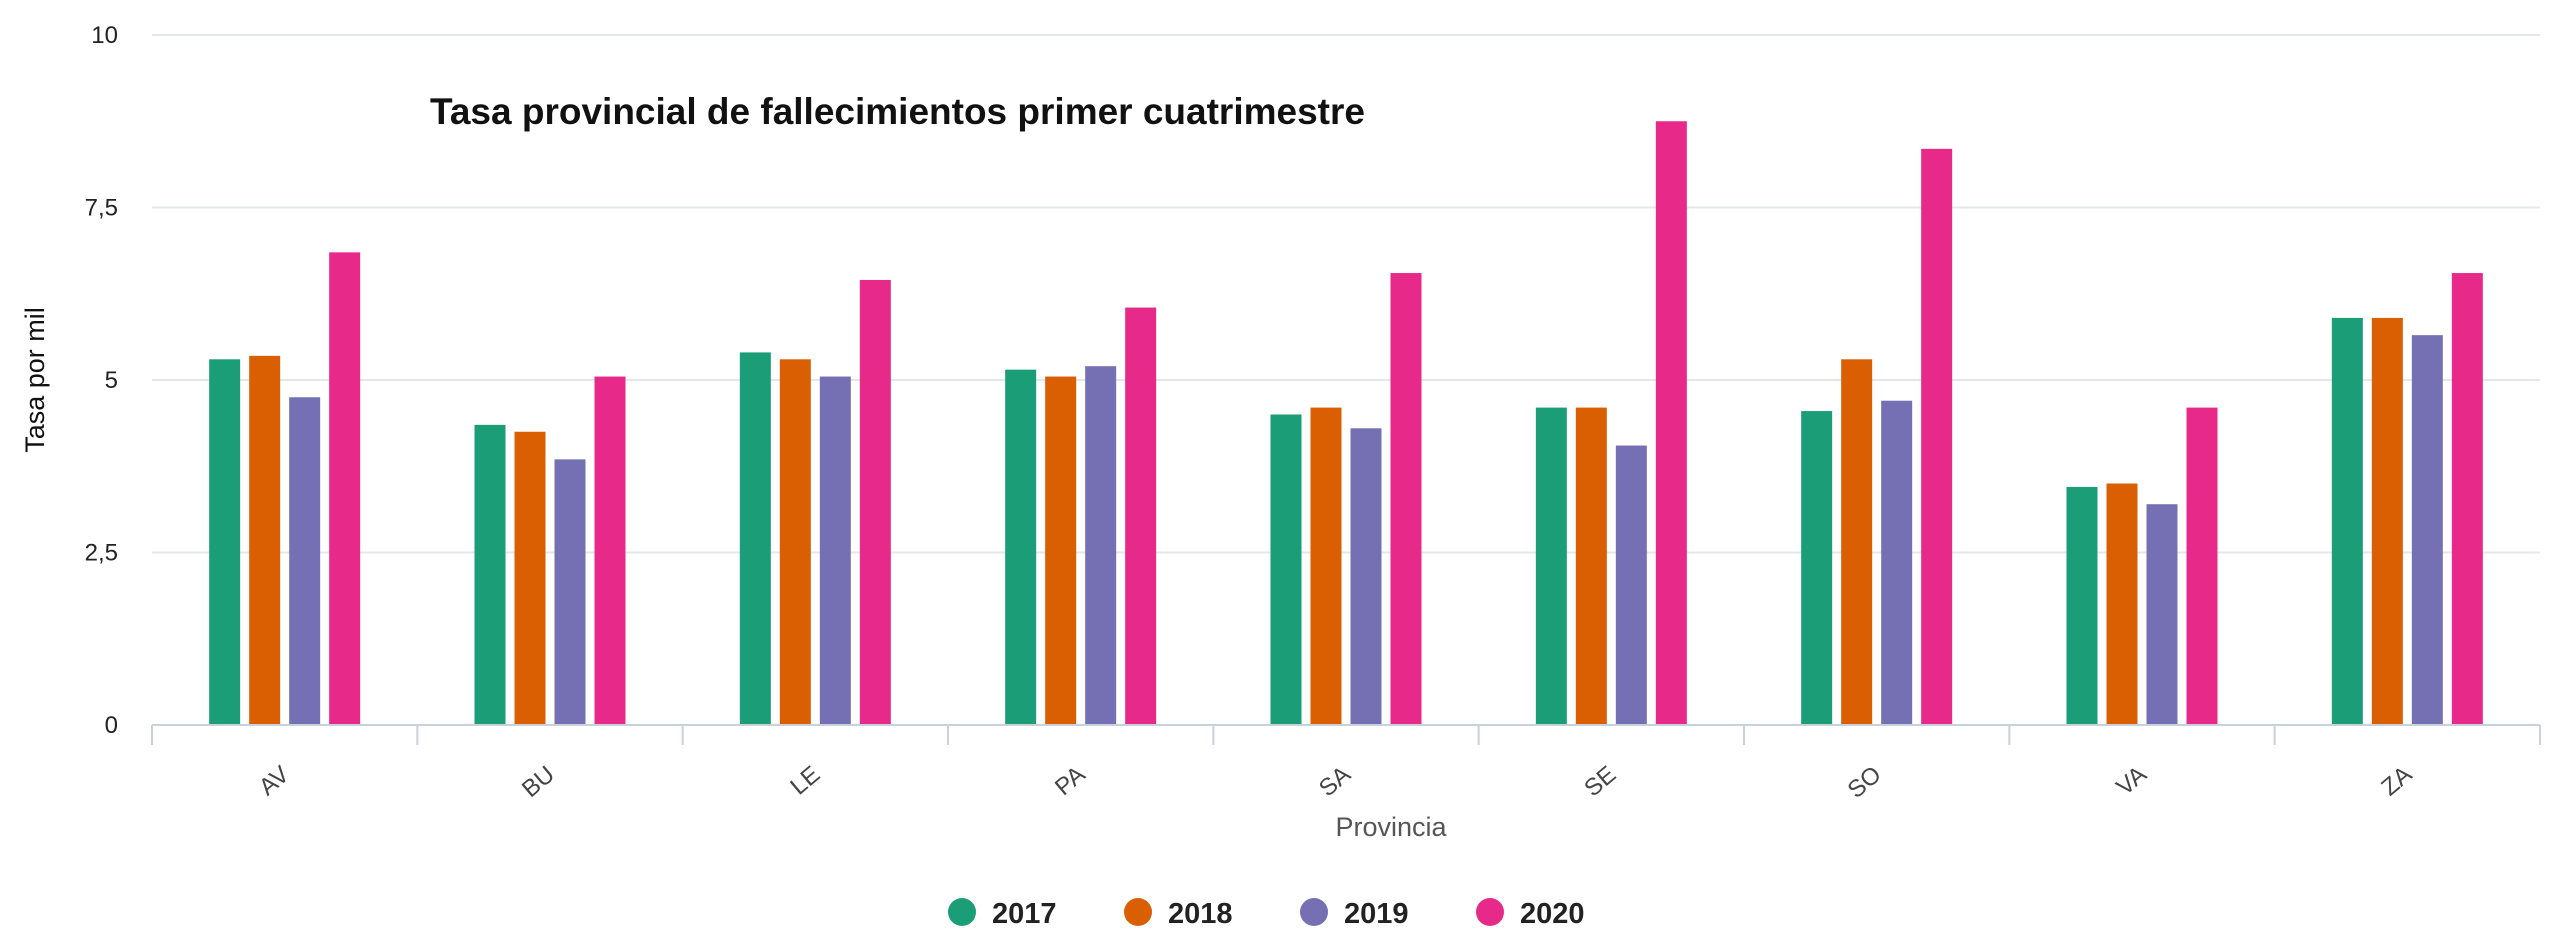  I want to click on x-tick-label: SO, so click(1865, 782).